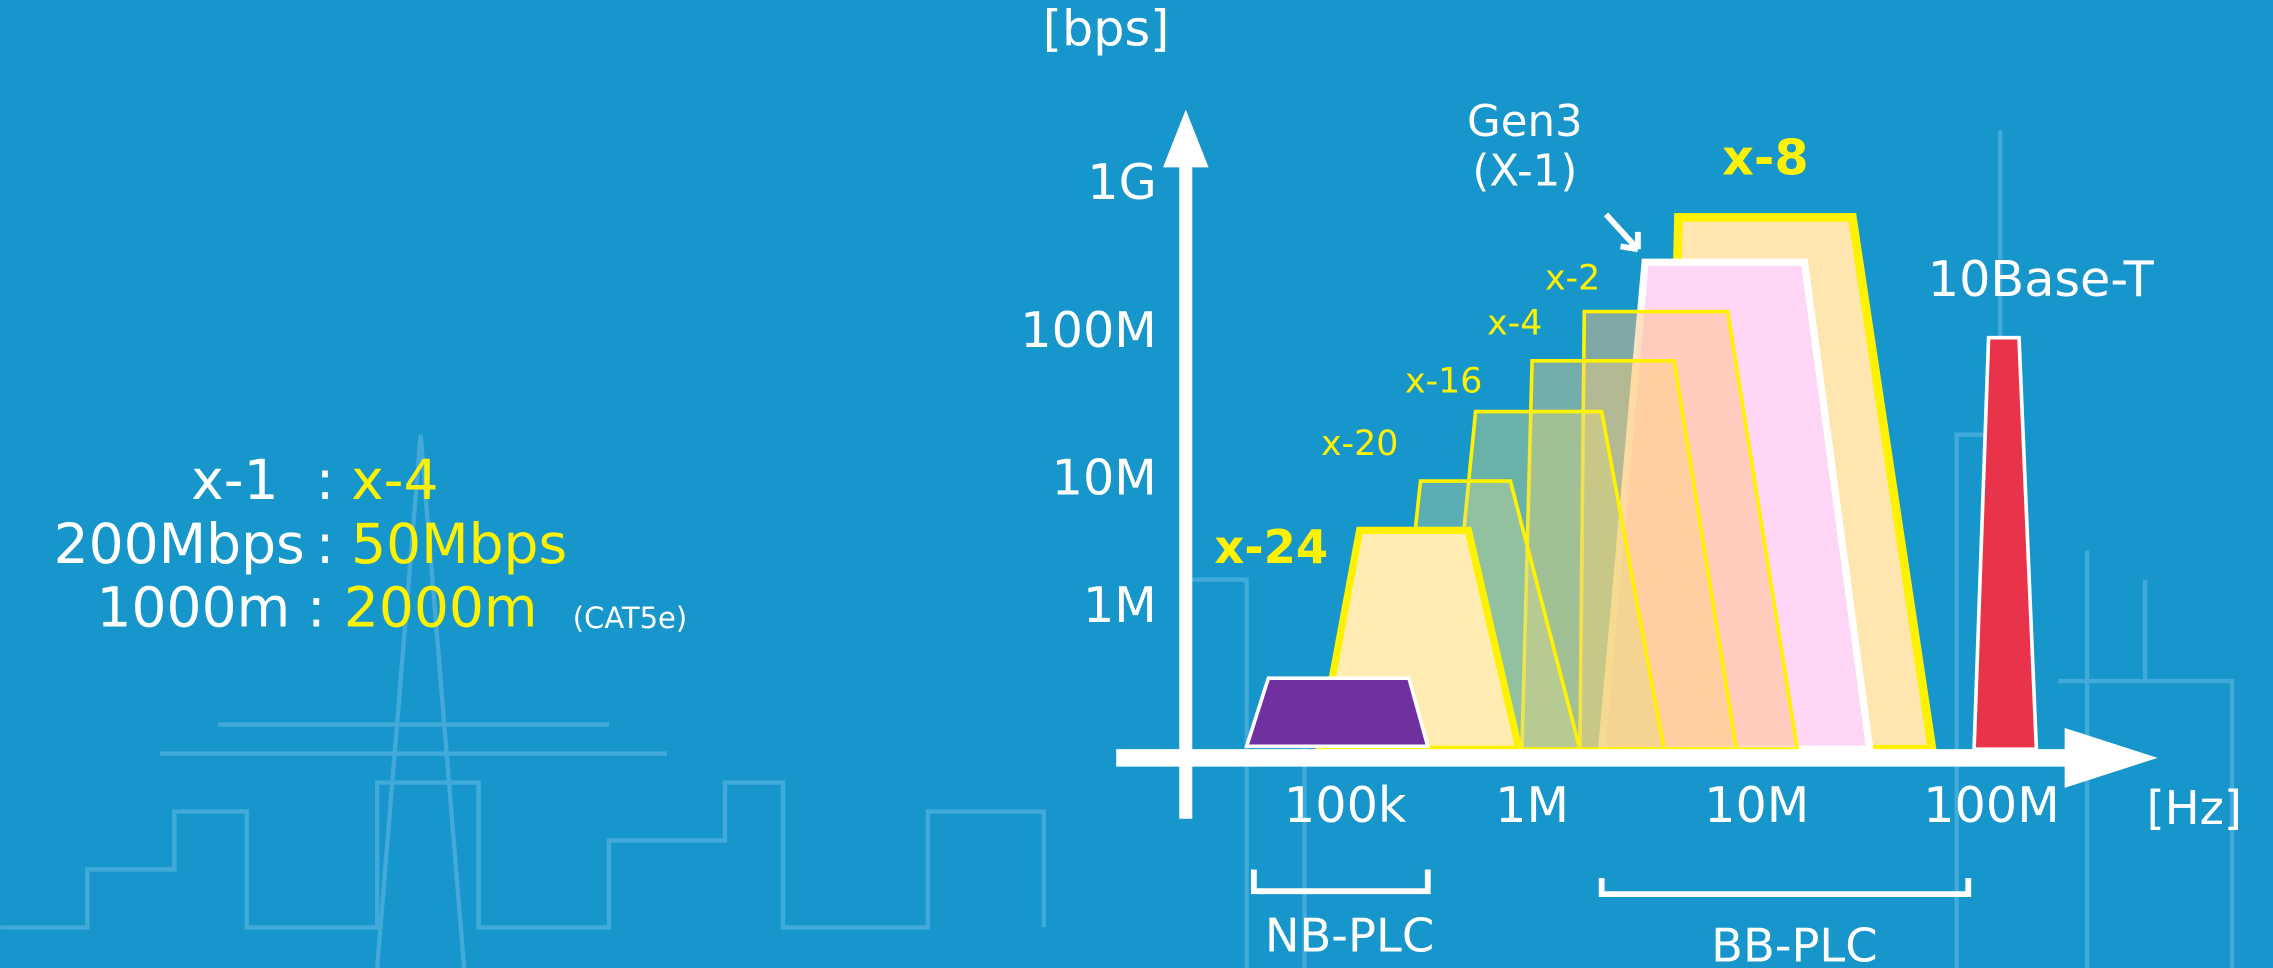  What do you see at coordinates (1611, 883) in the screenshot?
I see `range-brackets` at bounding box center [1611, 883].